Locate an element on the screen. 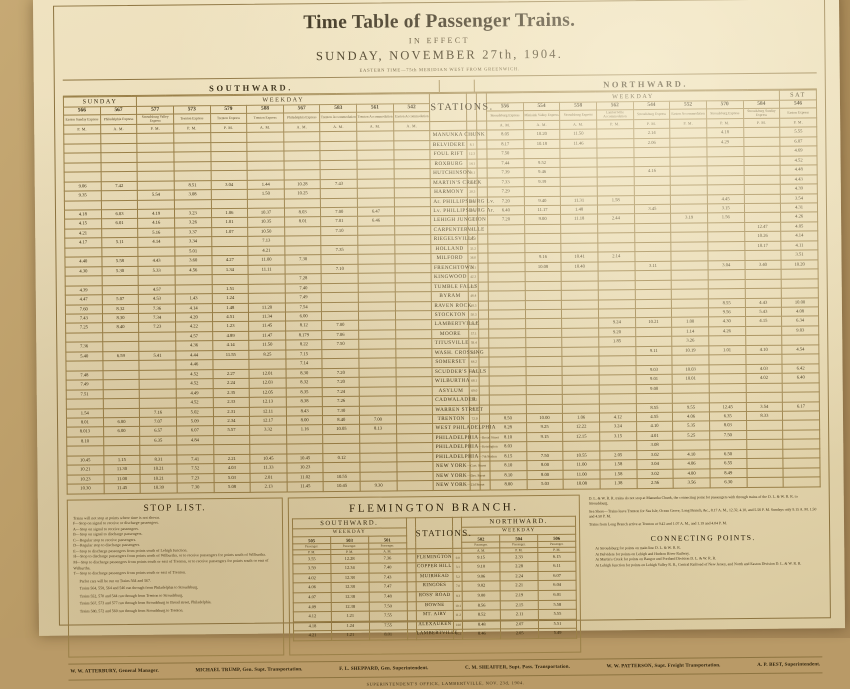 This screenshot has width=850, height=689. official-name: W. W. PATTERSON, is located at coordinates (630, 666).